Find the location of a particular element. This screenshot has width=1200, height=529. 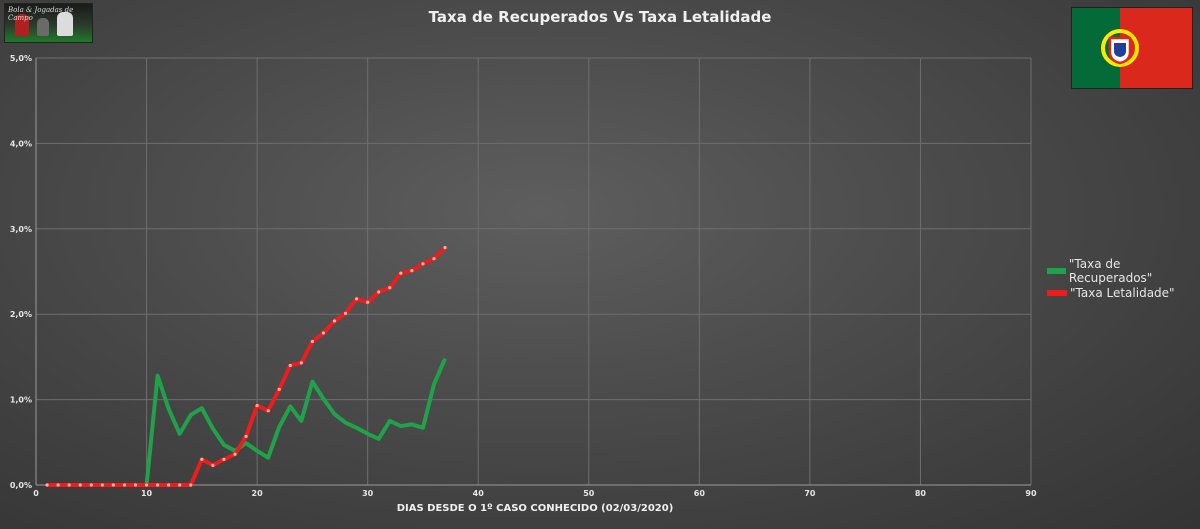

x-tick-label: 90 is located at coordinates (1031, 493).